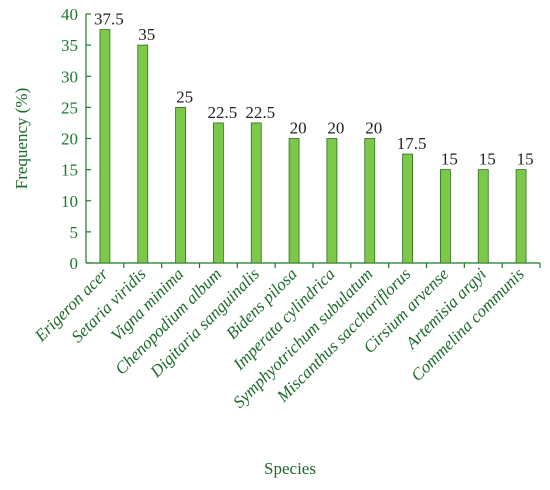 The image size is (550, 490). What do you see at coordinates (69, 170) in the screenshot?
I see `y-tick-label: 15` at bounding box center [69, 170].